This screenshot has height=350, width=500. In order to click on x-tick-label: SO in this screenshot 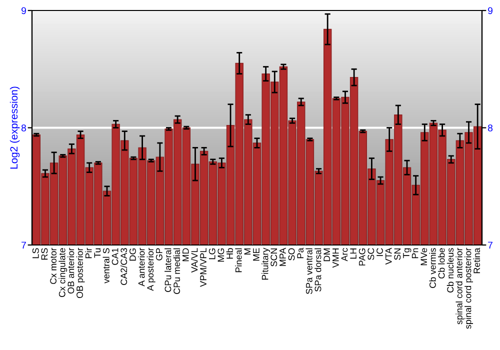, I will do `click(291, 254)`.